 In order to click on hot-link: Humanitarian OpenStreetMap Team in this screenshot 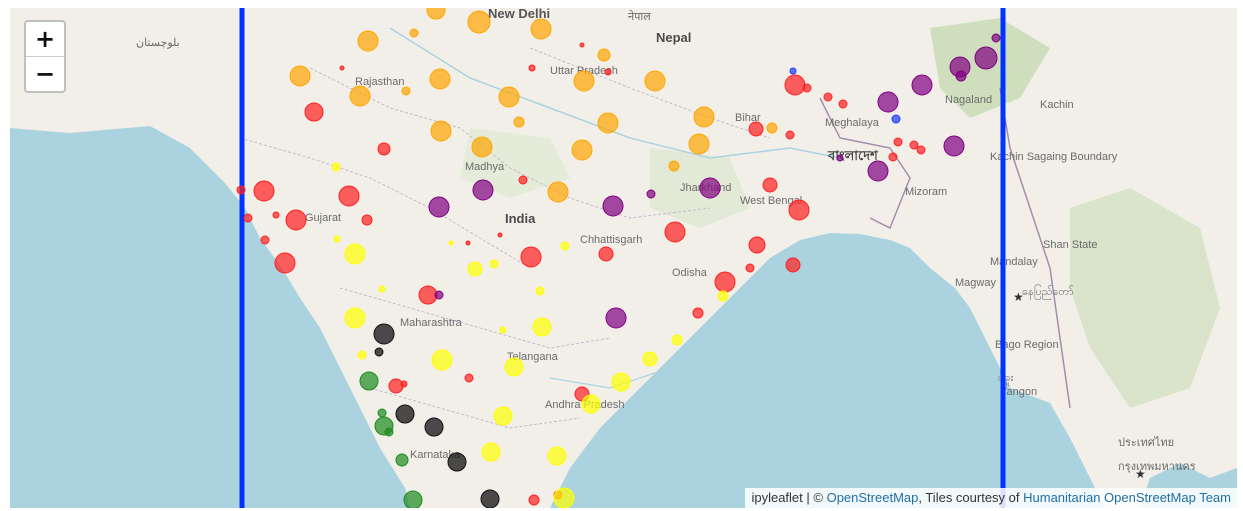, I will do `click(1127, 497)`.